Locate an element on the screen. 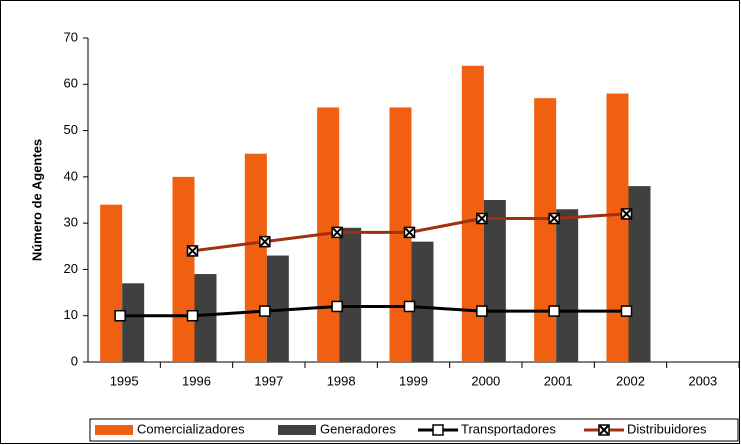 The height and width of the screenshot is (445, 741). x-tick-label: 1996 is located at coordinates (196, 380).